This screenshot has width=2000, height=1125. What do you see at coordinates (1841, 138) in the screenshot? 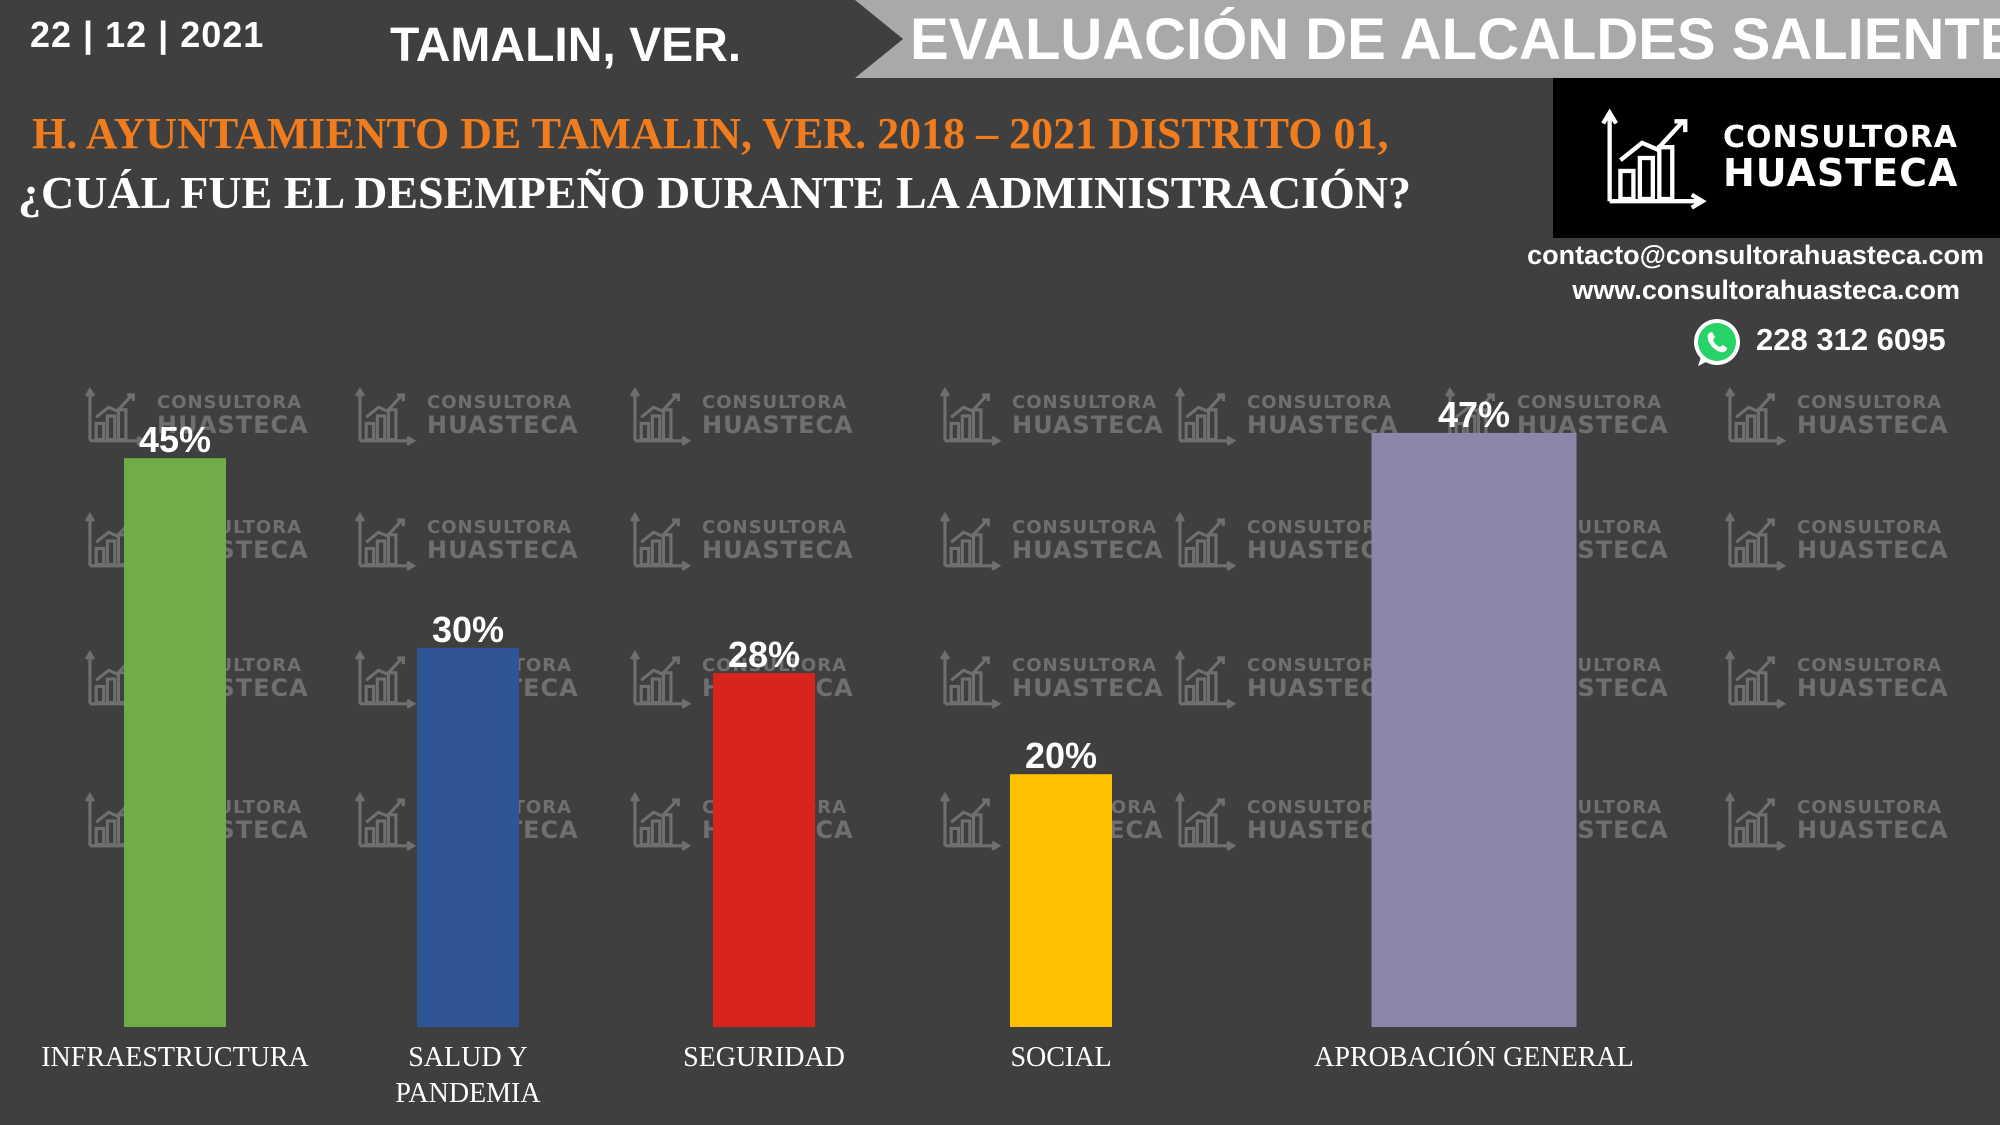
I see `brand-name-line1: CONSULTORA` at bounding box center [1841, 138].